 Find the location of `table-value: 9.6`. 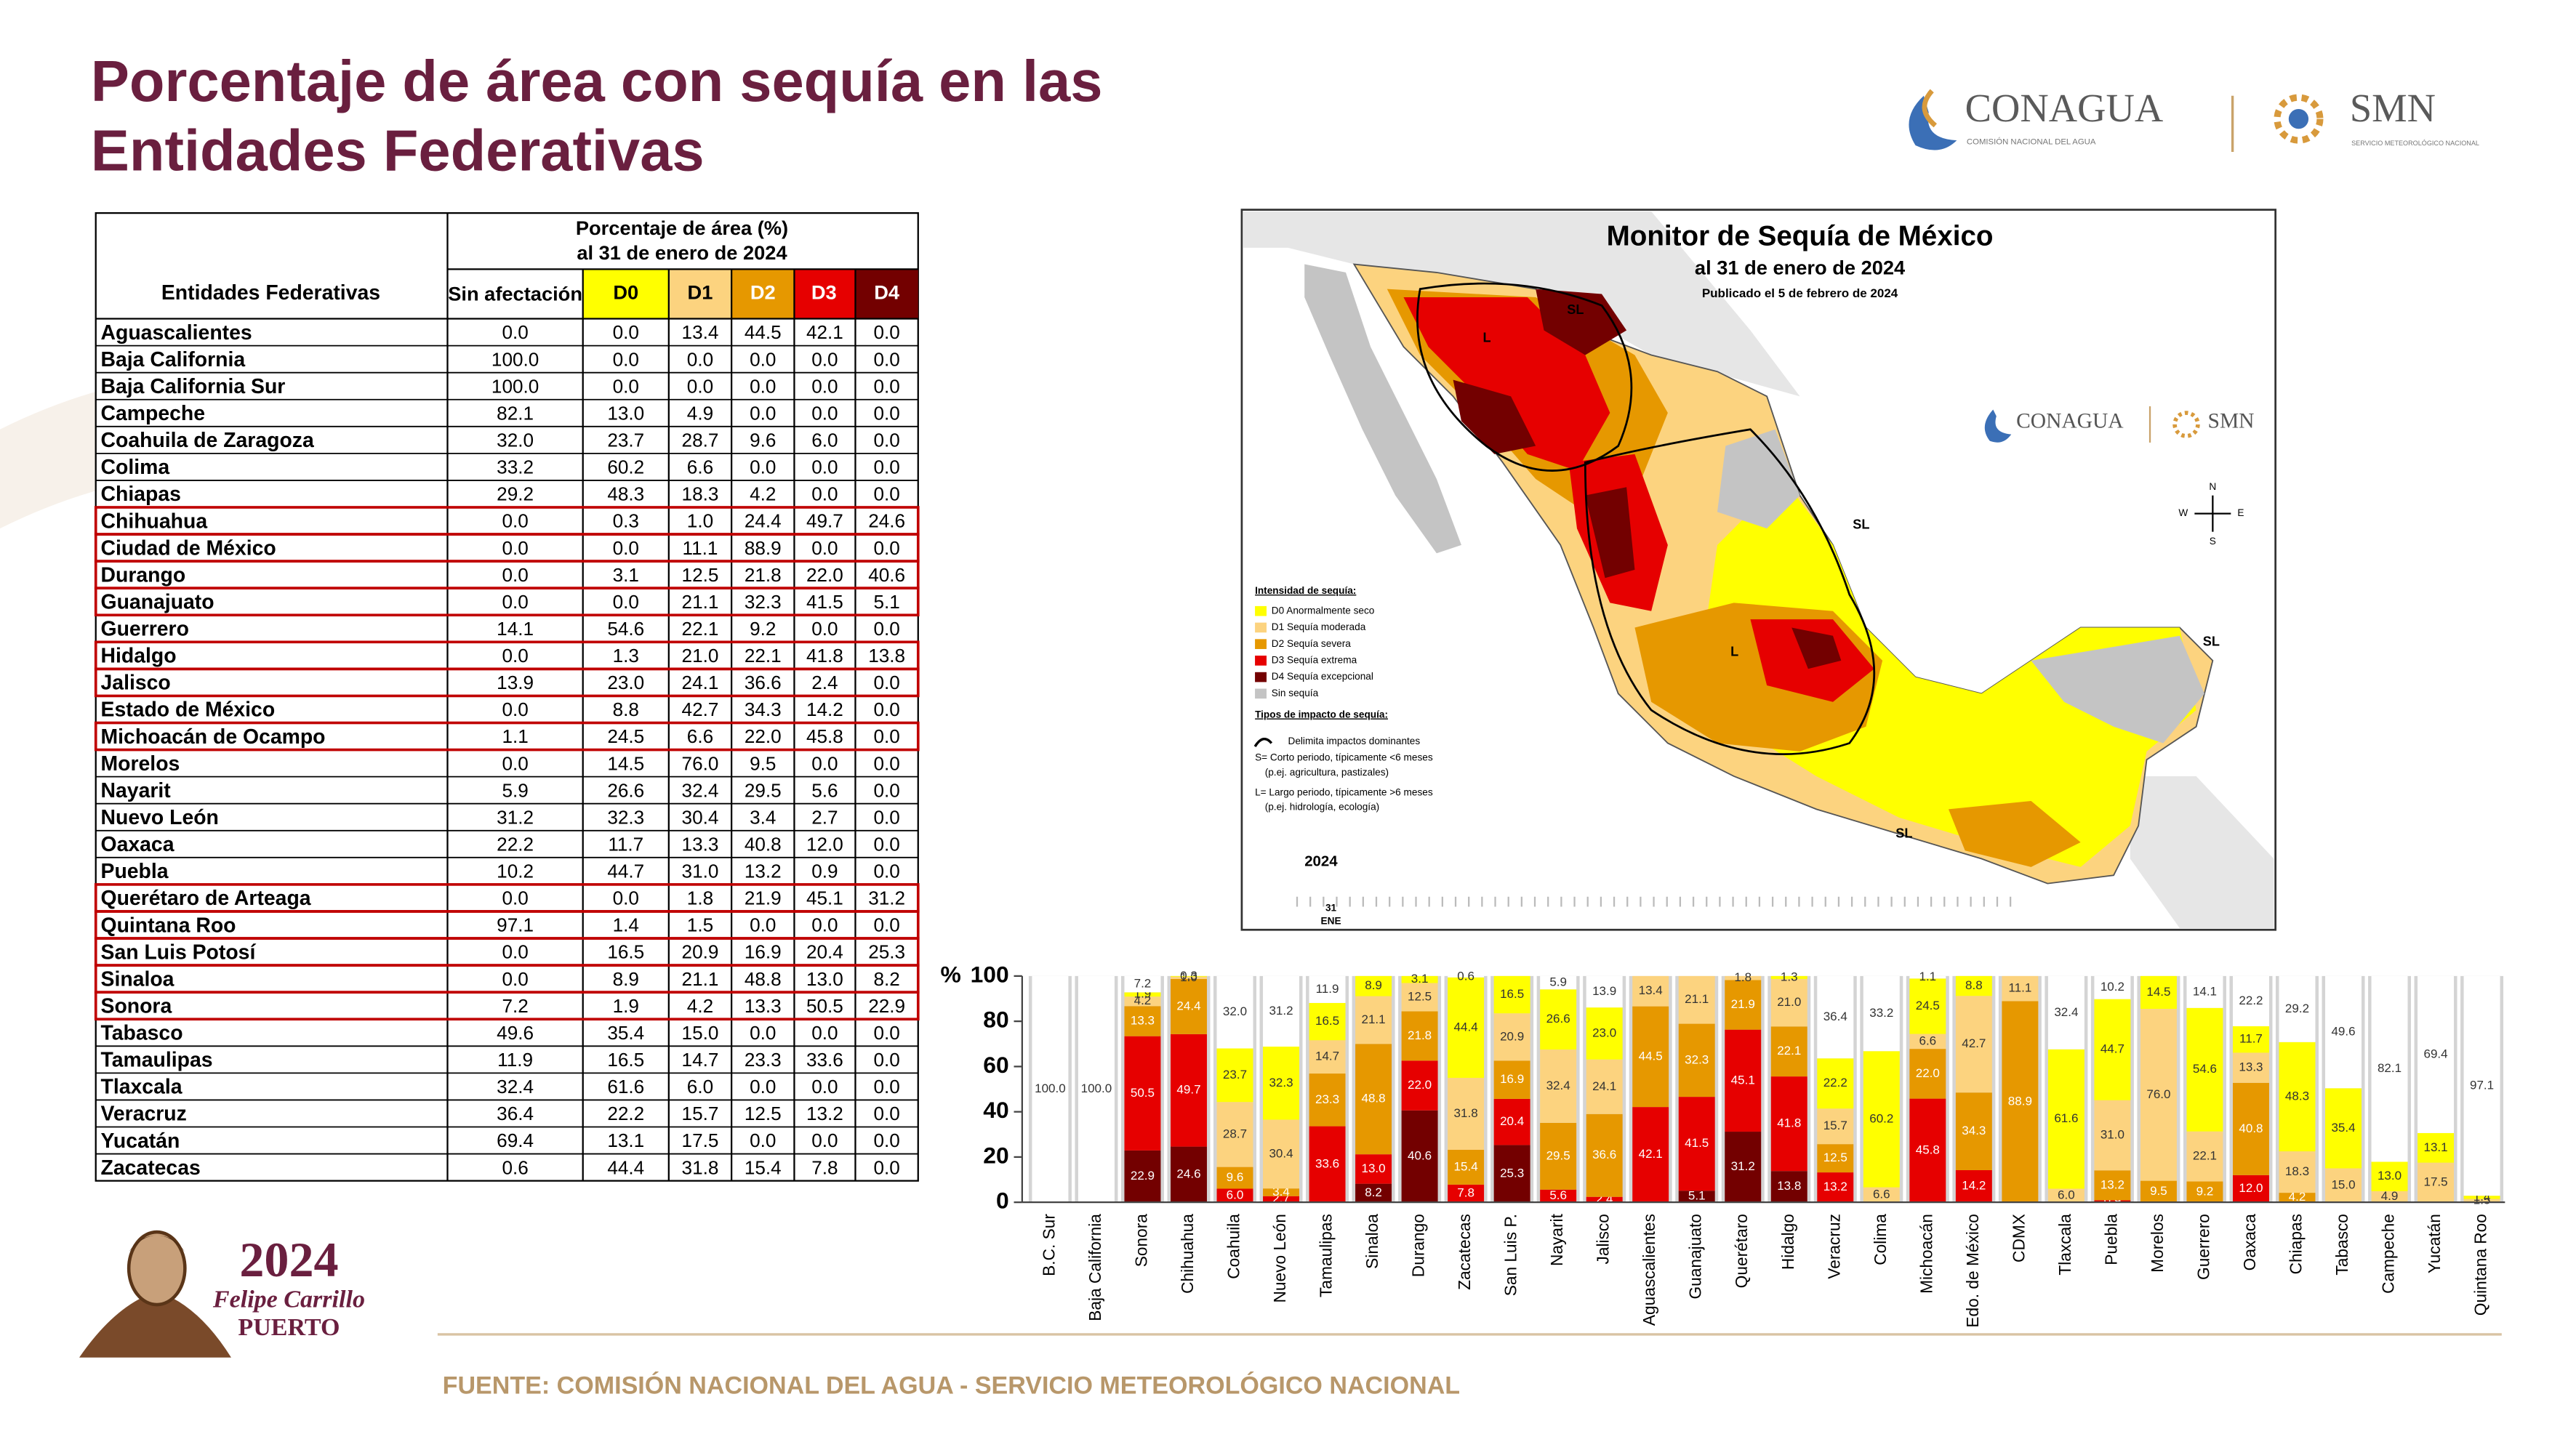

table-value: 9.6 is located at coordinates (763, 440).